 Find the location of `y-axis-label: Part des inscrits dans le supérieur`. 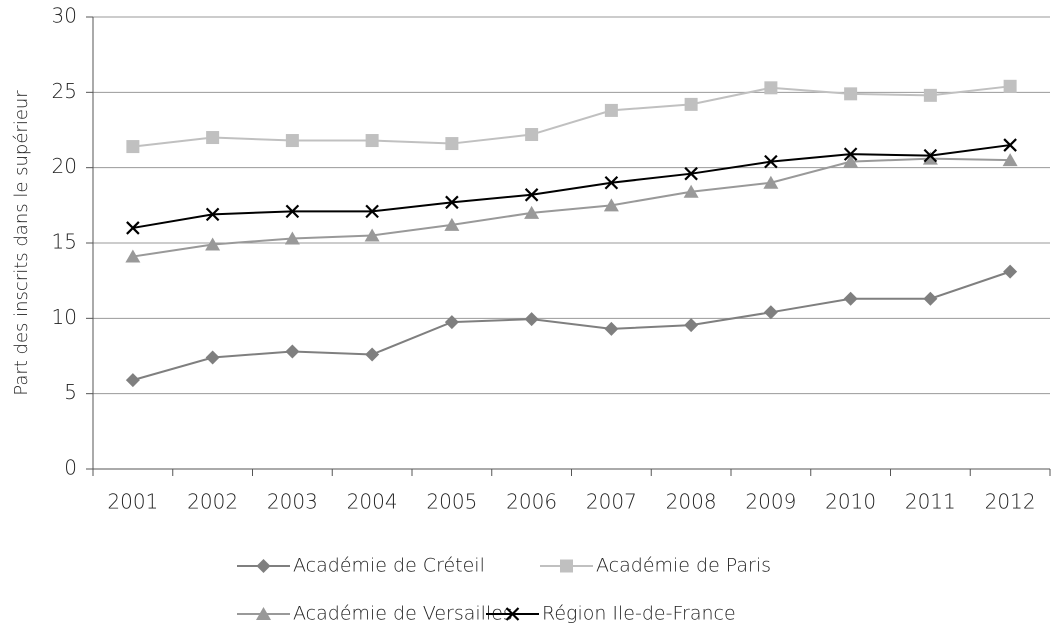

y-axis-label: Part des inscrits dans le supérieur is located at coordinates (21, 243).